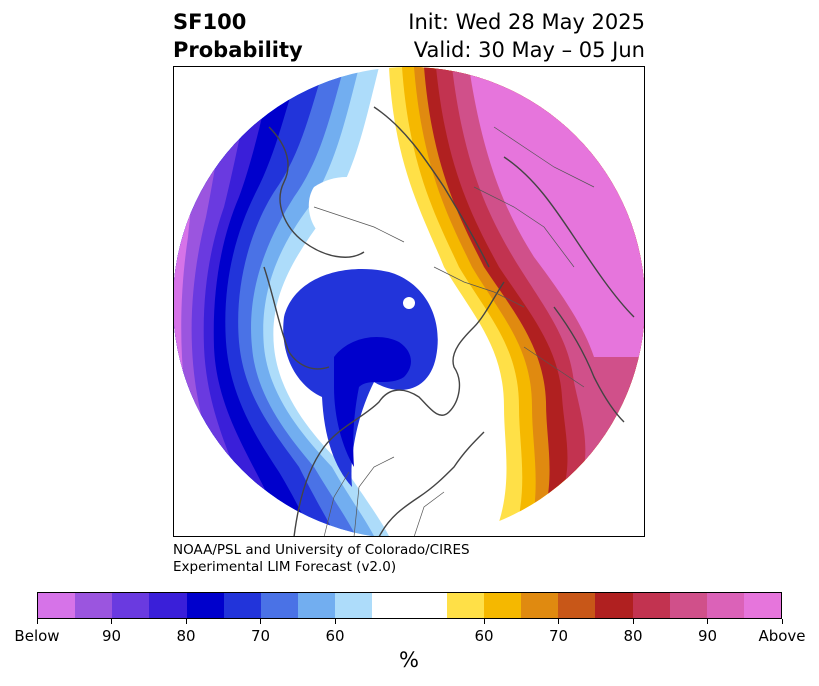 Image resolution: width=819 pixels, height=686 pixels. I want to click on map-title: SF100 Probability, so click(238, 36).